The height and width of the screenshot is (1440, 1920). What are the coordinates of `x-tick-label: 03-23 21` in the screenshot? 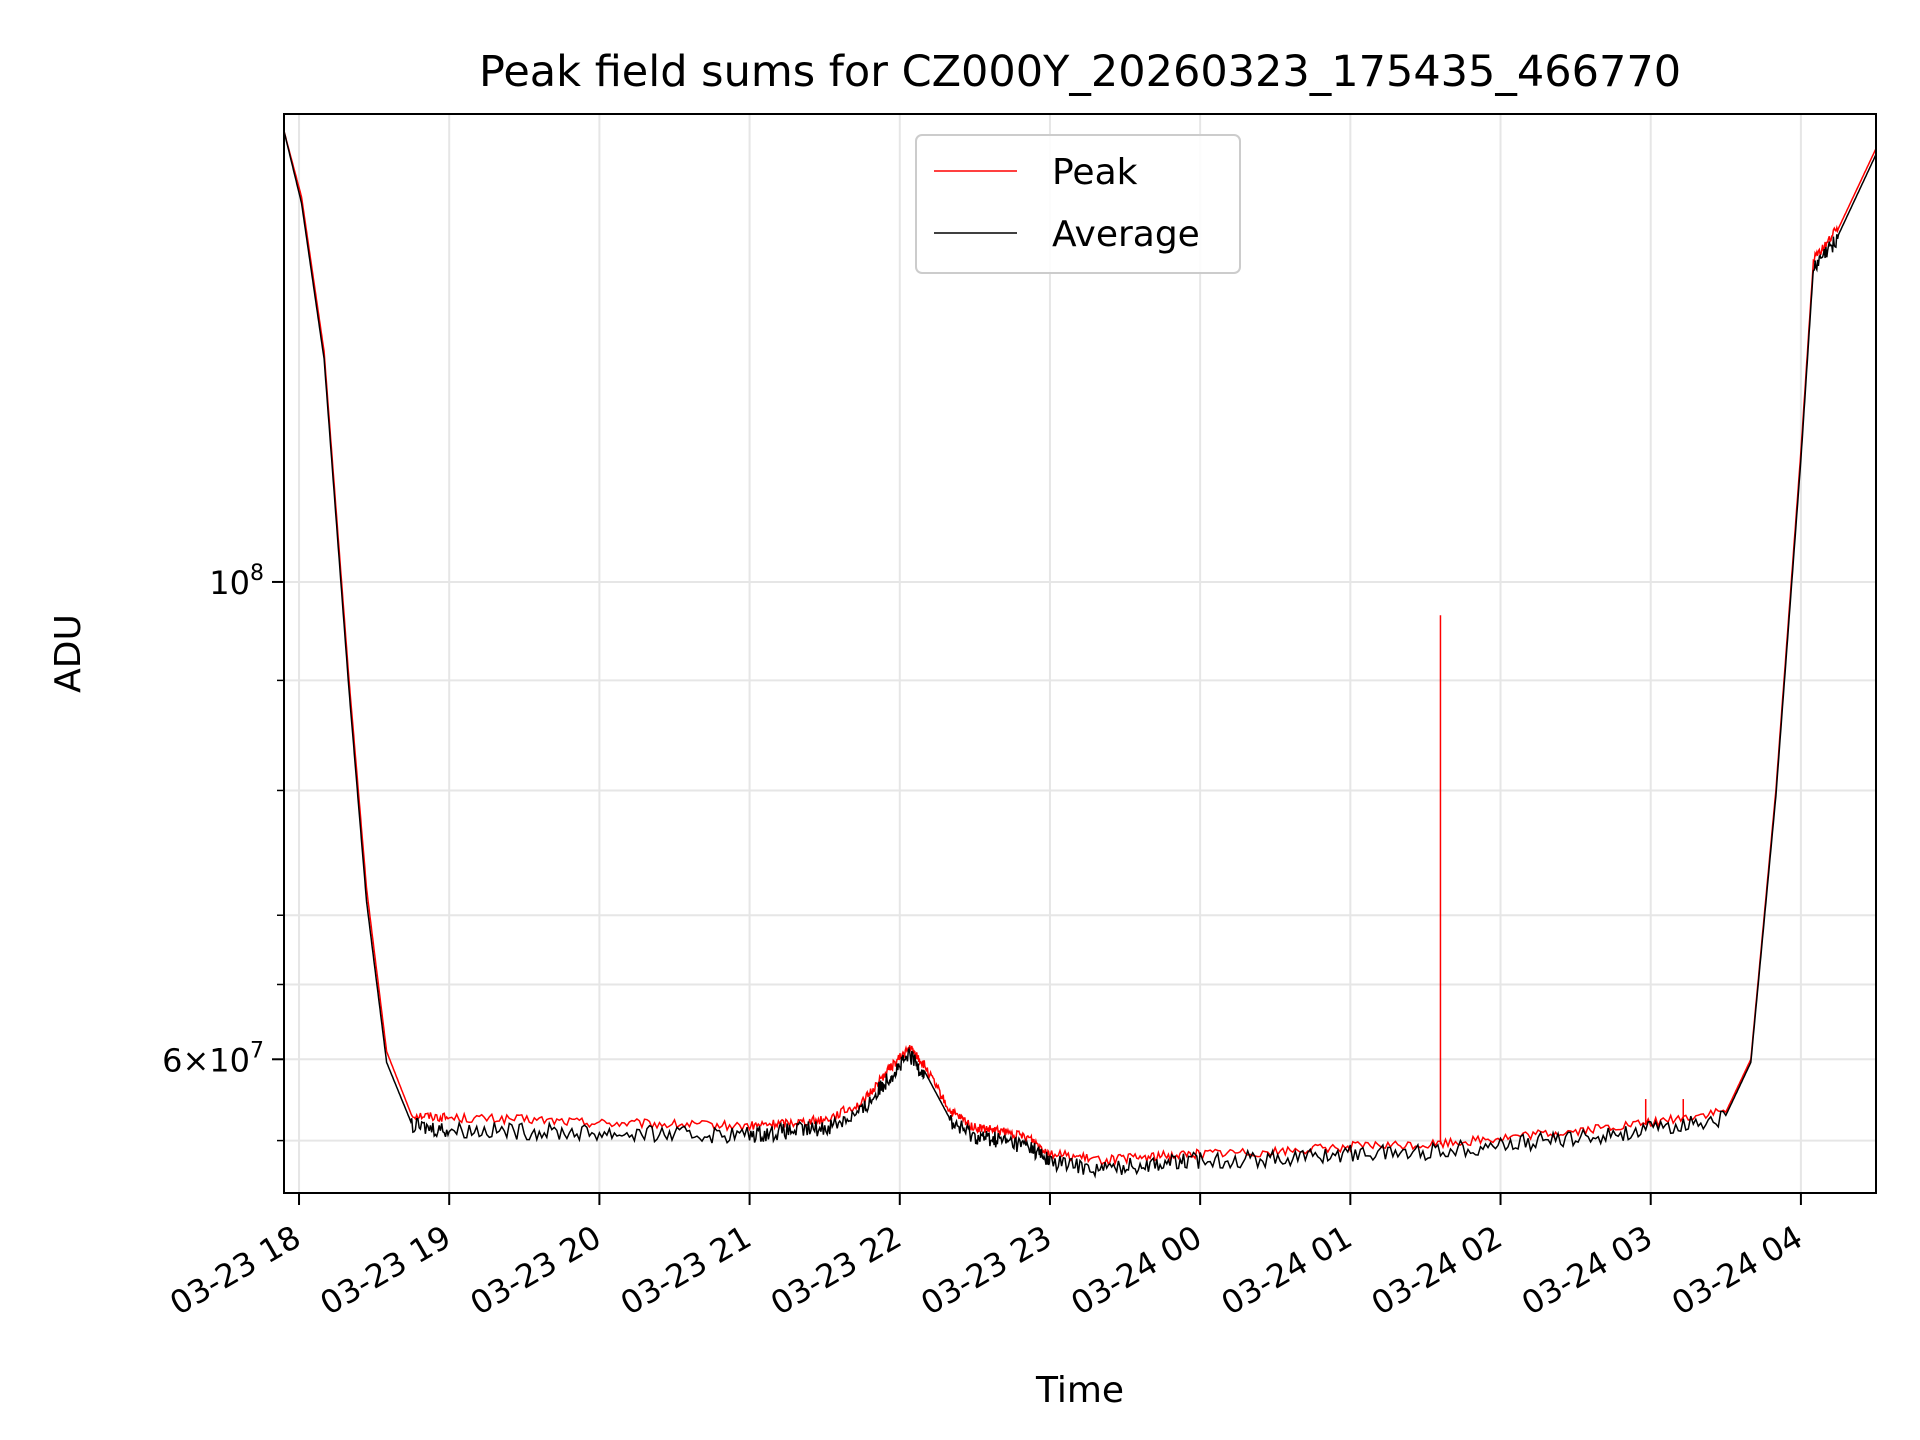 It's located at (686, 1270).